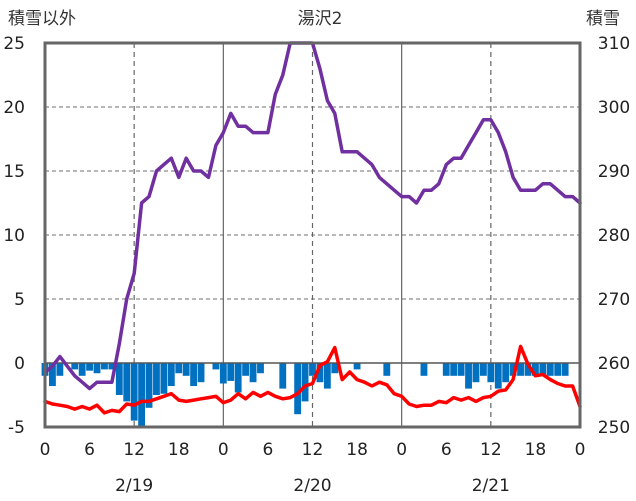 The width and height of the screenshot is (636, 501). Describe the element at coordinates (14, 44) in the screenshot. I see `y-left-tick: 25` at that location.